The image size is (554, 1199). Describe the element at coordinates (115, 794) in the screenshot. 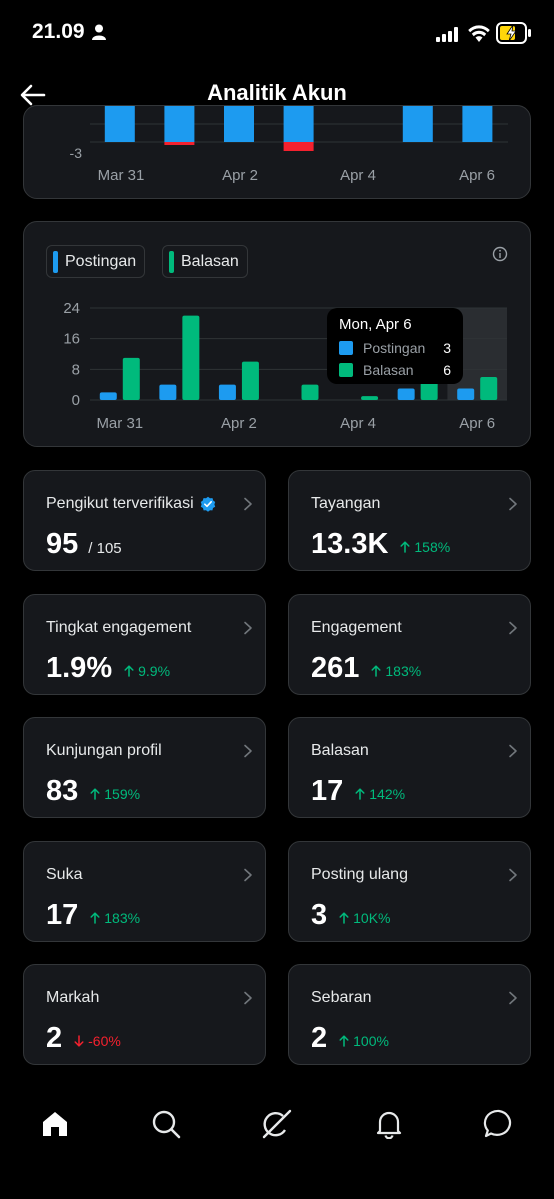

I see `stat-change: 159%` at that location.